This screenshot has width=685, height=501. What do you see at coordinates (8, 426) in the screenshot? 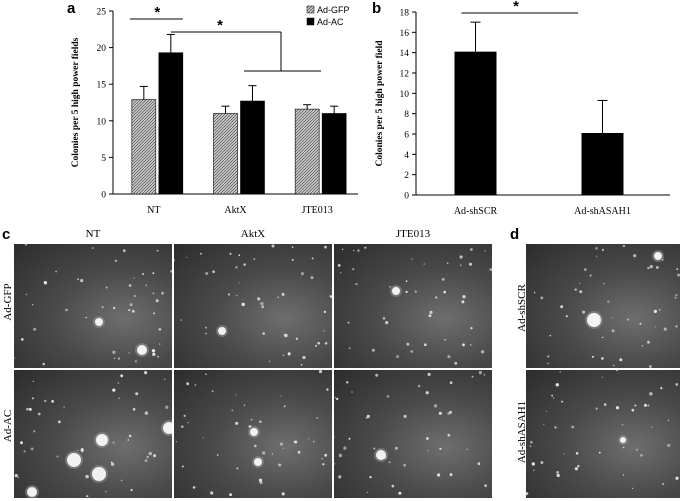
I see `row-header-ad-ac: Ad-AC` at bounding box center [8, 426].